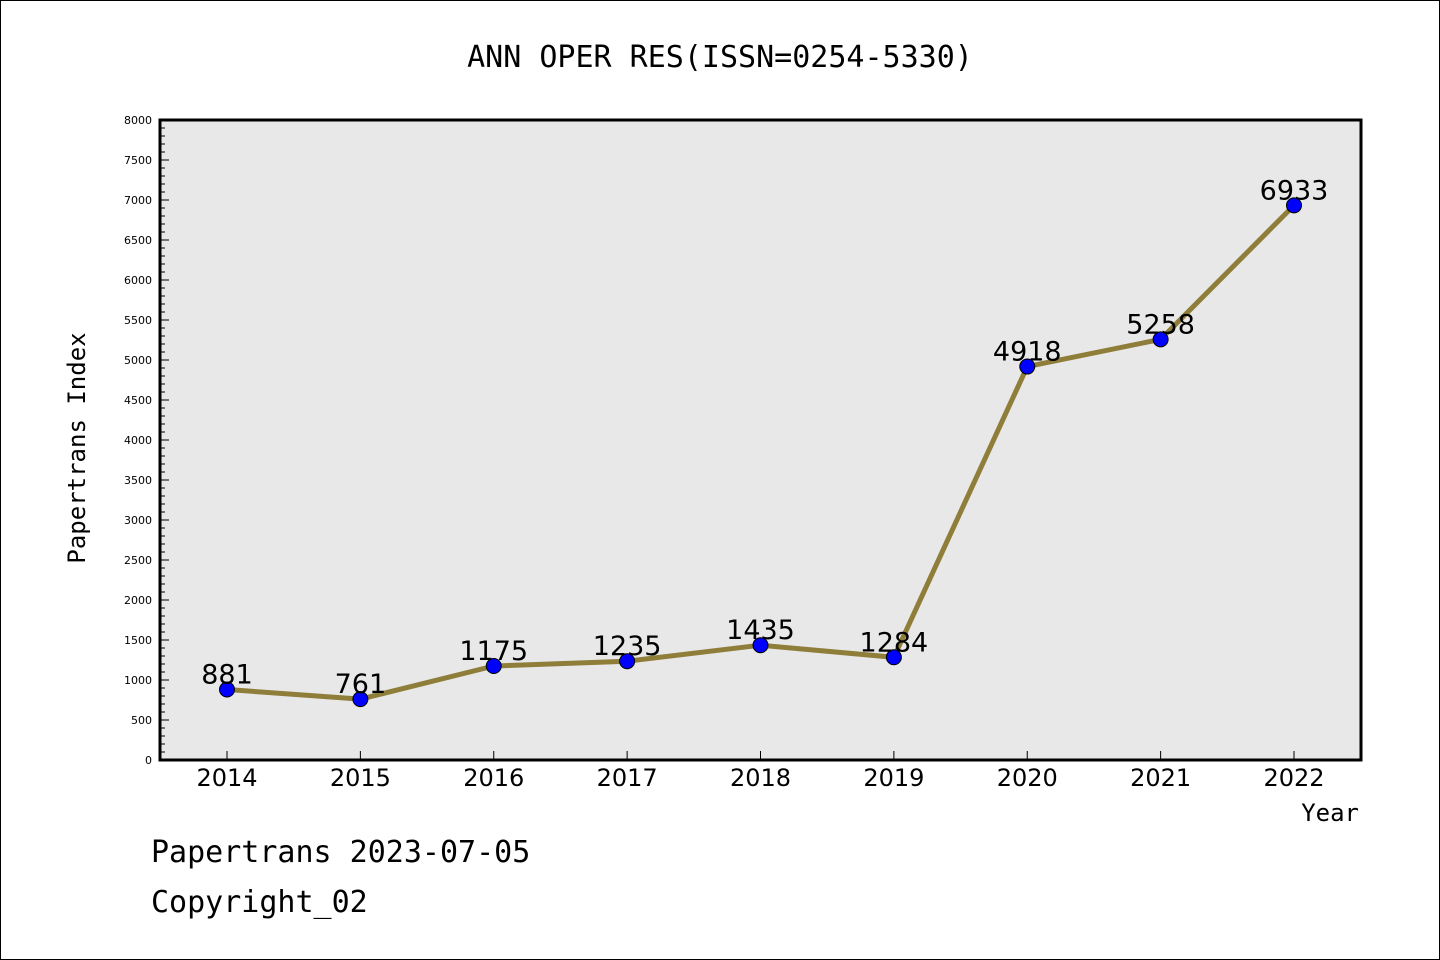 The width and height of the screenshot is (1440, 960). Describe the element at coordinates (1027, 778) in the screenshot. I see `x-tick-label: 2020` at that location.